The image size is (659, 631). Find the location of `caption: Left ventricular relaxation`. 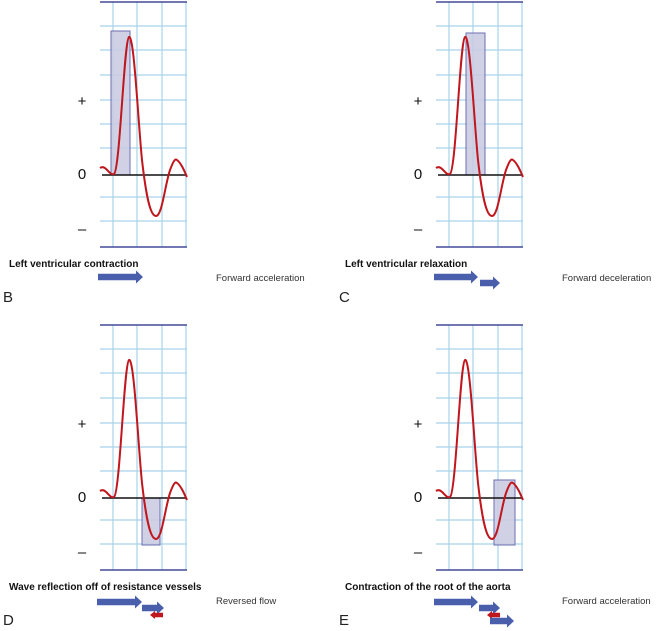

caption: Left ventricular relaxation is located at coordinates (406, 264).